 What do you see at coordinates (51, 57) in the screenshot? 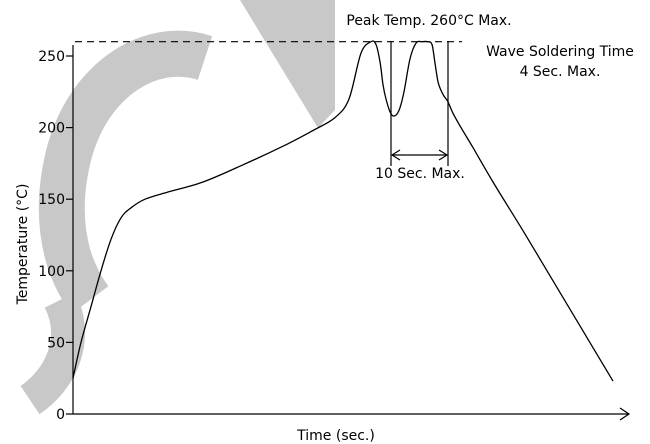
I see `y-tick-label-250: 250` at bounding box center [51, 57].